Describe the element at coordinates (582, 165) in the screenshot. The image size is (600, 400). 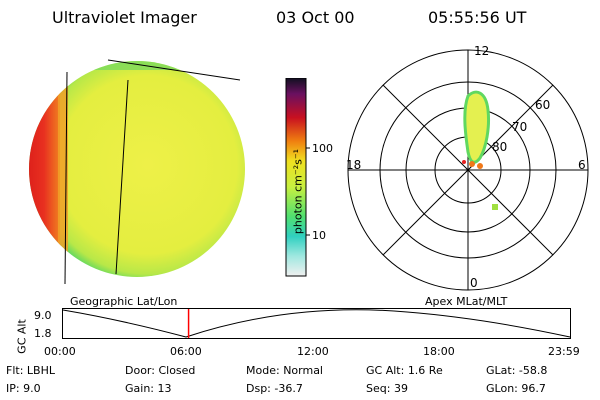
I see `mlt-label-6: 6` at that location.